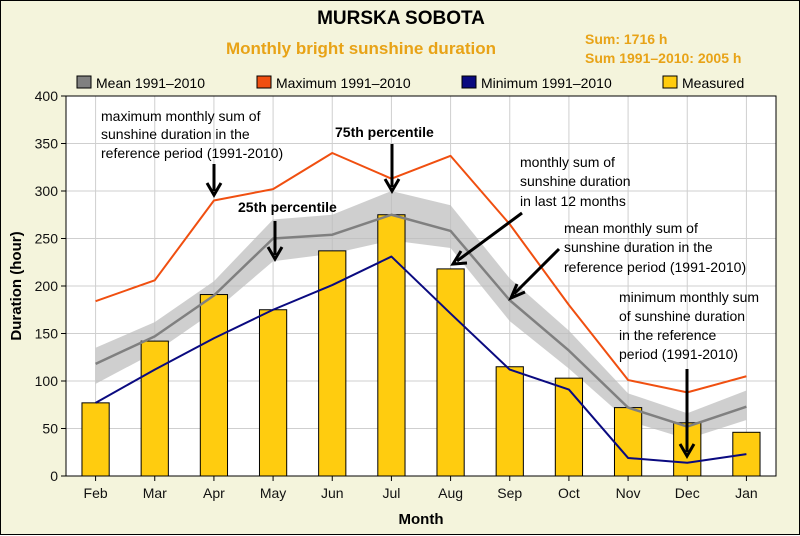 This screenshot has width=800, height=536. Describe the element at coordinates (47, 334) in the screenshot. I see `y-tick-label: 150` at that location.